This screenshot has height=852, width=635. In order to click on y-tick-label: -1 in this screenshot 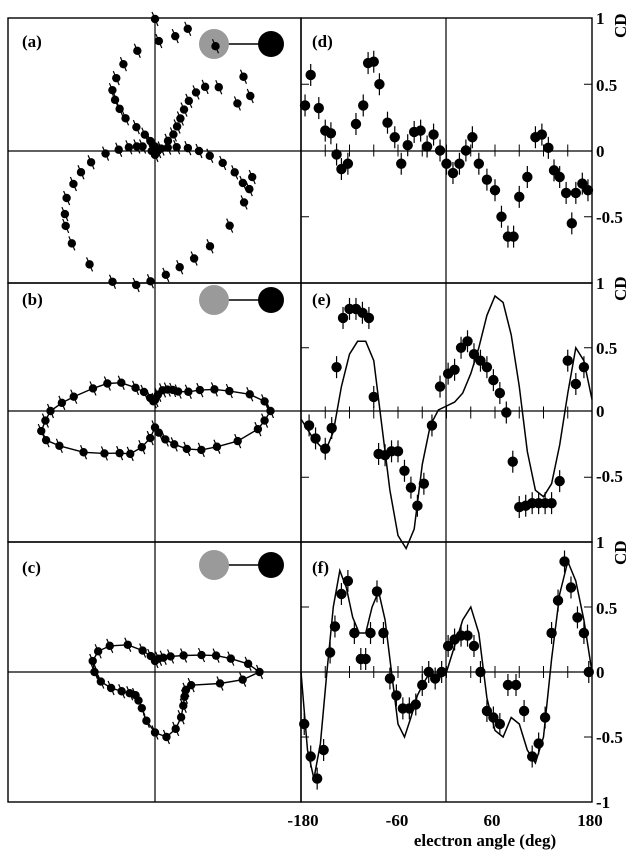, I will do `click(603, 802)`.